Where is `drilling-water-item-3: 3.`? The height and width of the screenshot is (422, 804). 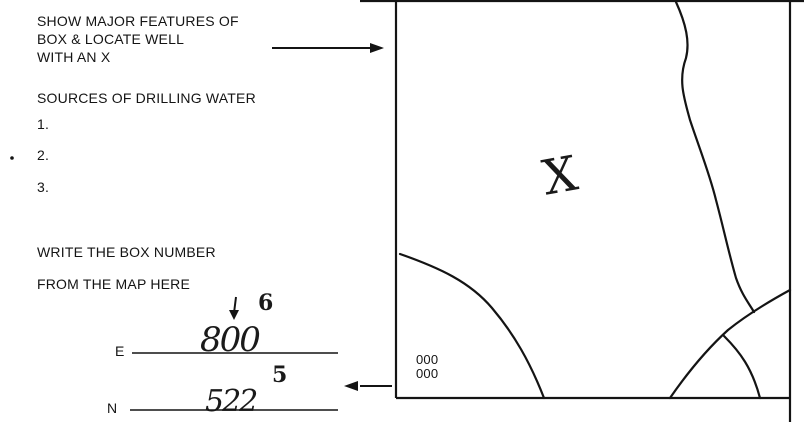
drilling-water-item-3: 3. is located at coordinates (43, 187).